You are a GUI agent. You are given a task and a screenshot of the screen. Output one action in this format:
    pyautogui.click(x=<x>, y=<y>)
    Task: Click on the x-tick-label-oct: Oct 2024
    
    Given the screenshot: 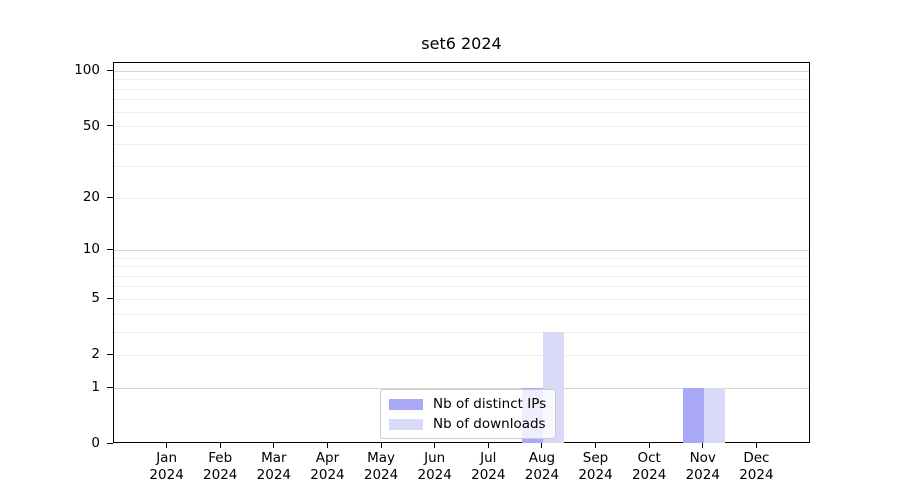 What is the action you would take?
    pyautogui.click(x=649, y=466)
    